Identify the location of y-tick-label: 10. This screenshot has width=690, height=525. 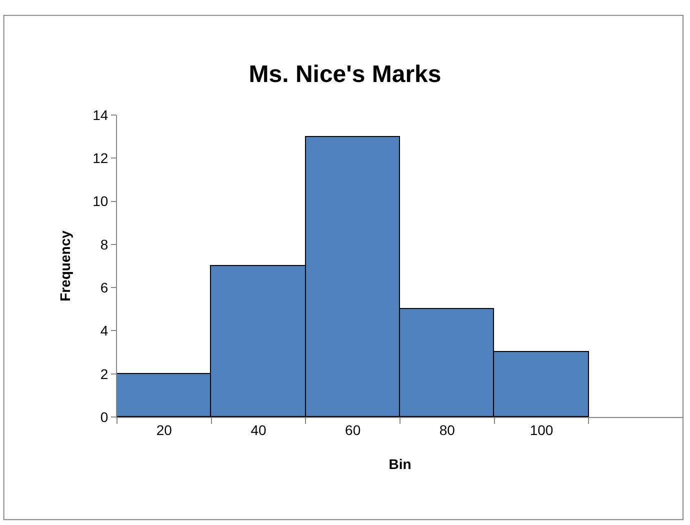
(100, 201).